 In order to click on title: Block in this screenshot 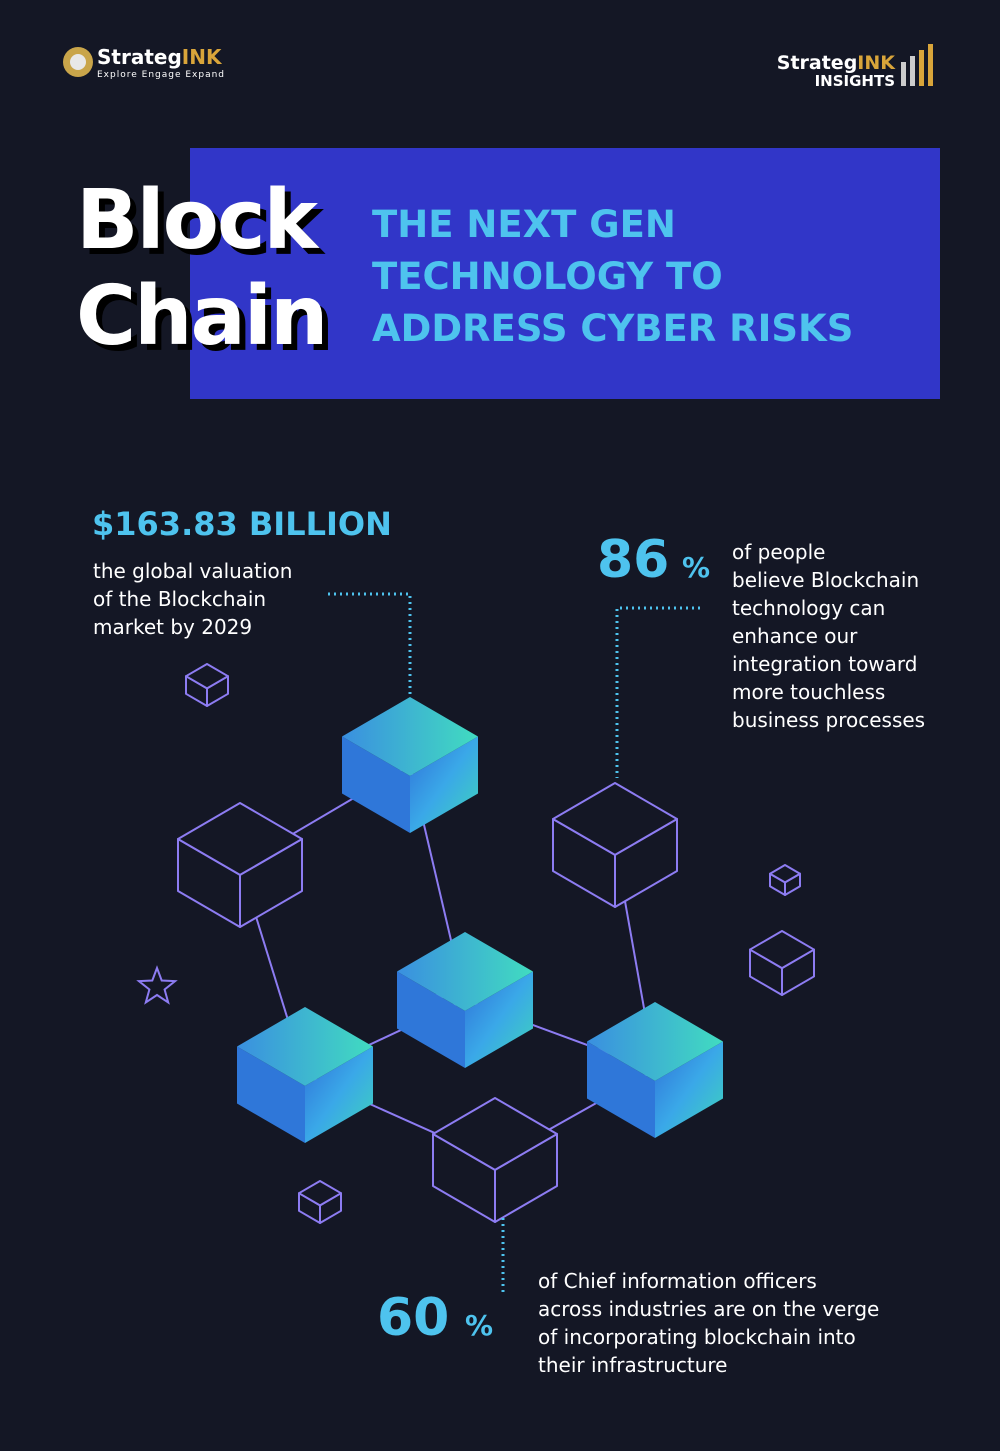, I will do `click(198, 220)`.